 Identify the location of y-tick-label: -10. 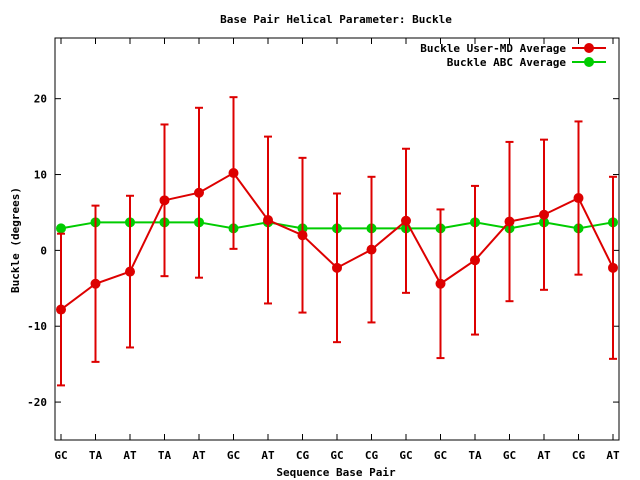
(37, 326).